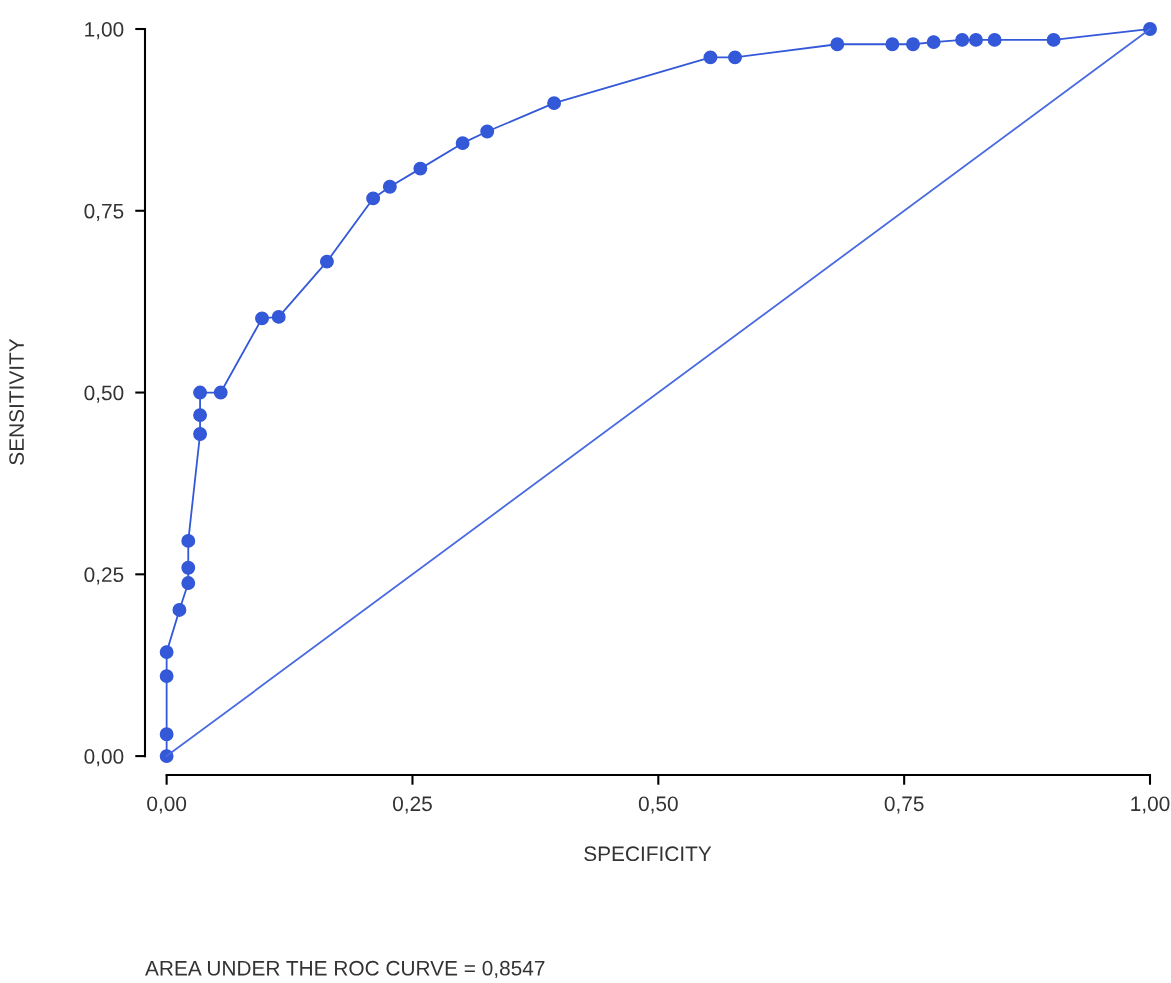 The image size is (1171, 983). What do you see at coordinates (104, 31) in the screenshot?
I see `y-tick-label: 1,00` at bounding box center [104, 31].